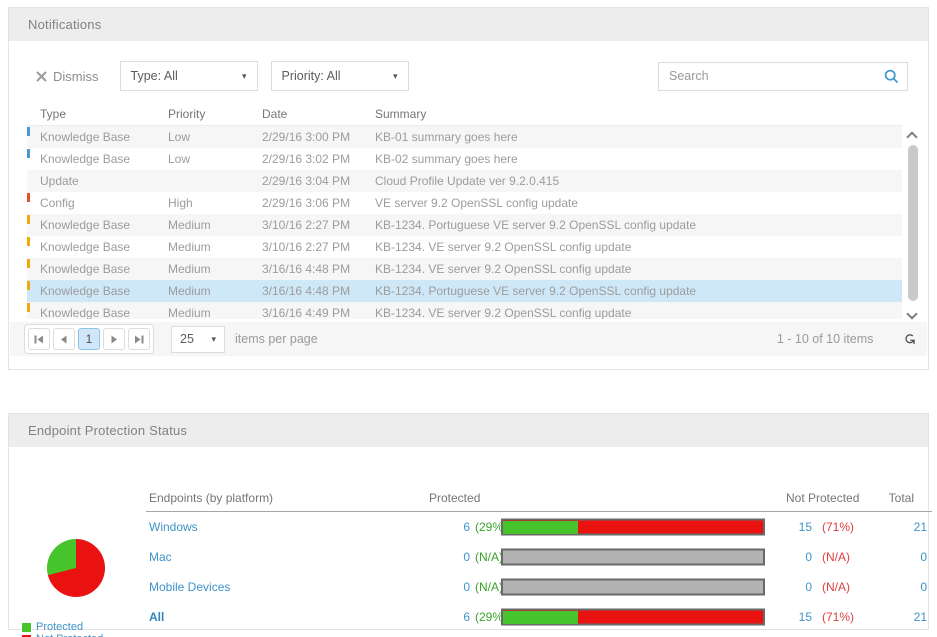  I want to click on protected-percent: (29%), so click(491, 527).